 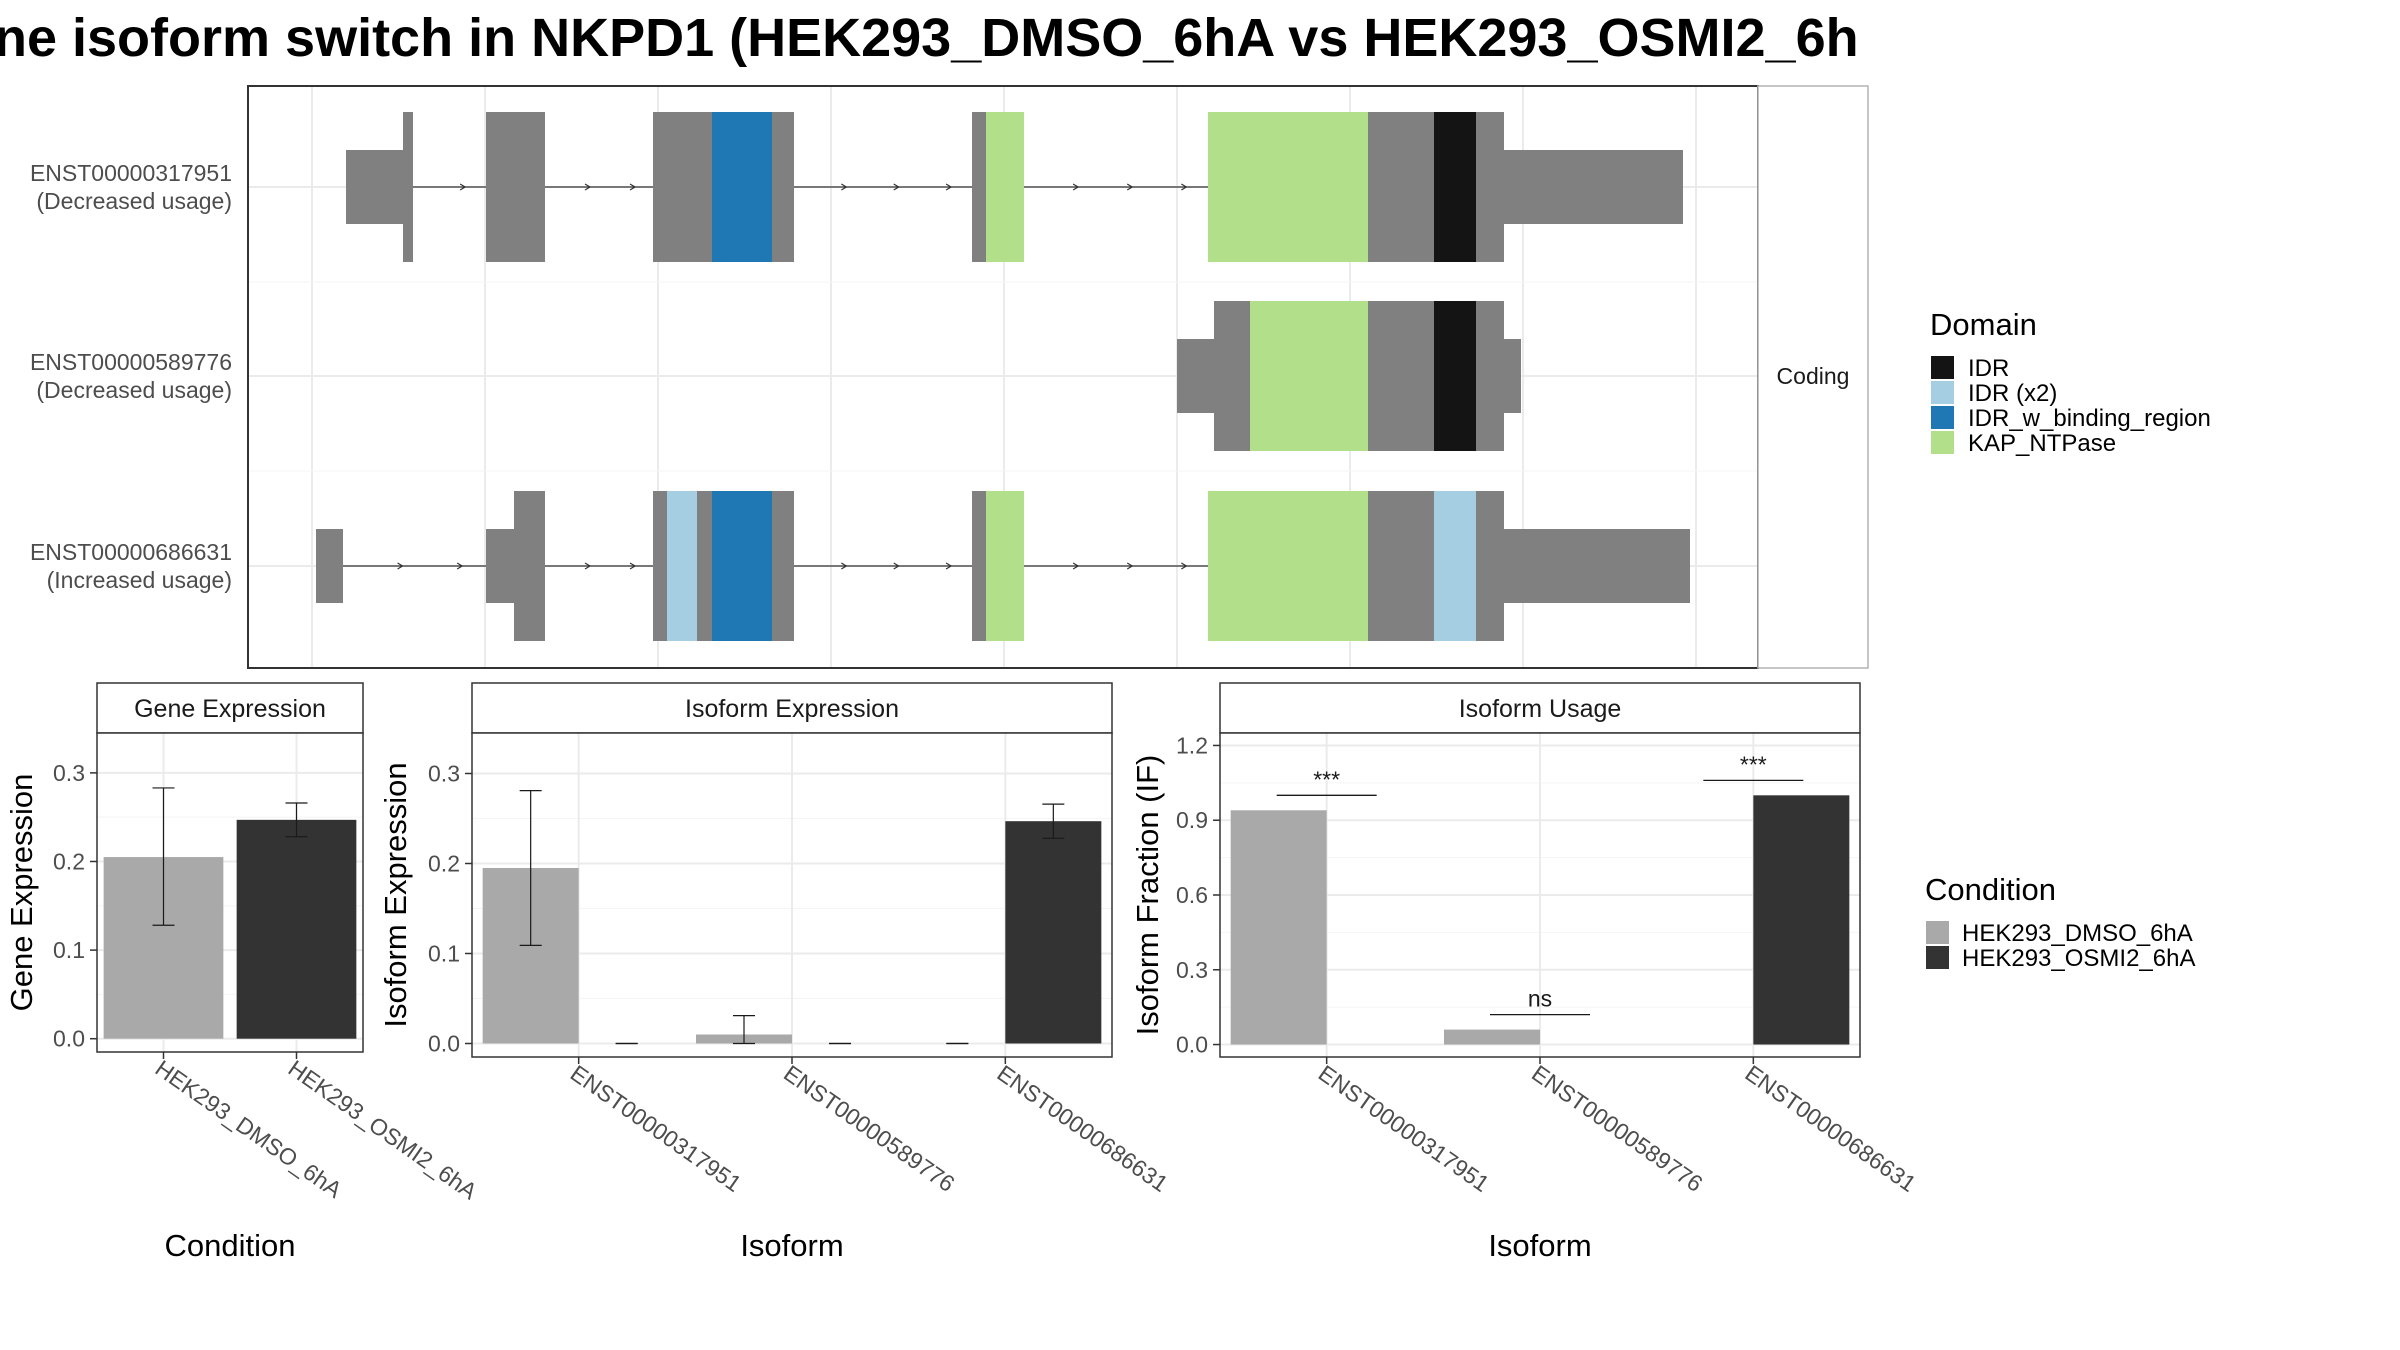 What do you see at coordinates (230, 1245) in the screenshot?
I see `x-axis-title: Condition` at bounding box center [230, 1245].